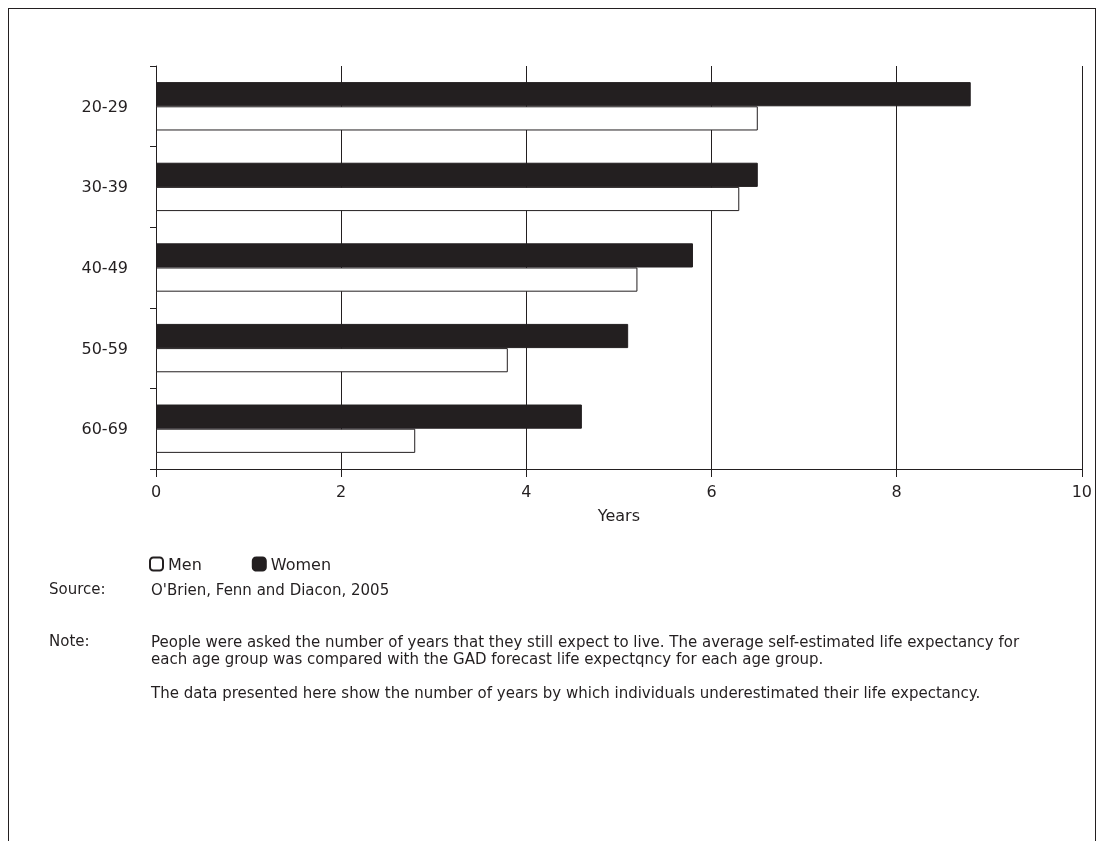  I want to click on x-tick-label: 2, so click(341, 491).